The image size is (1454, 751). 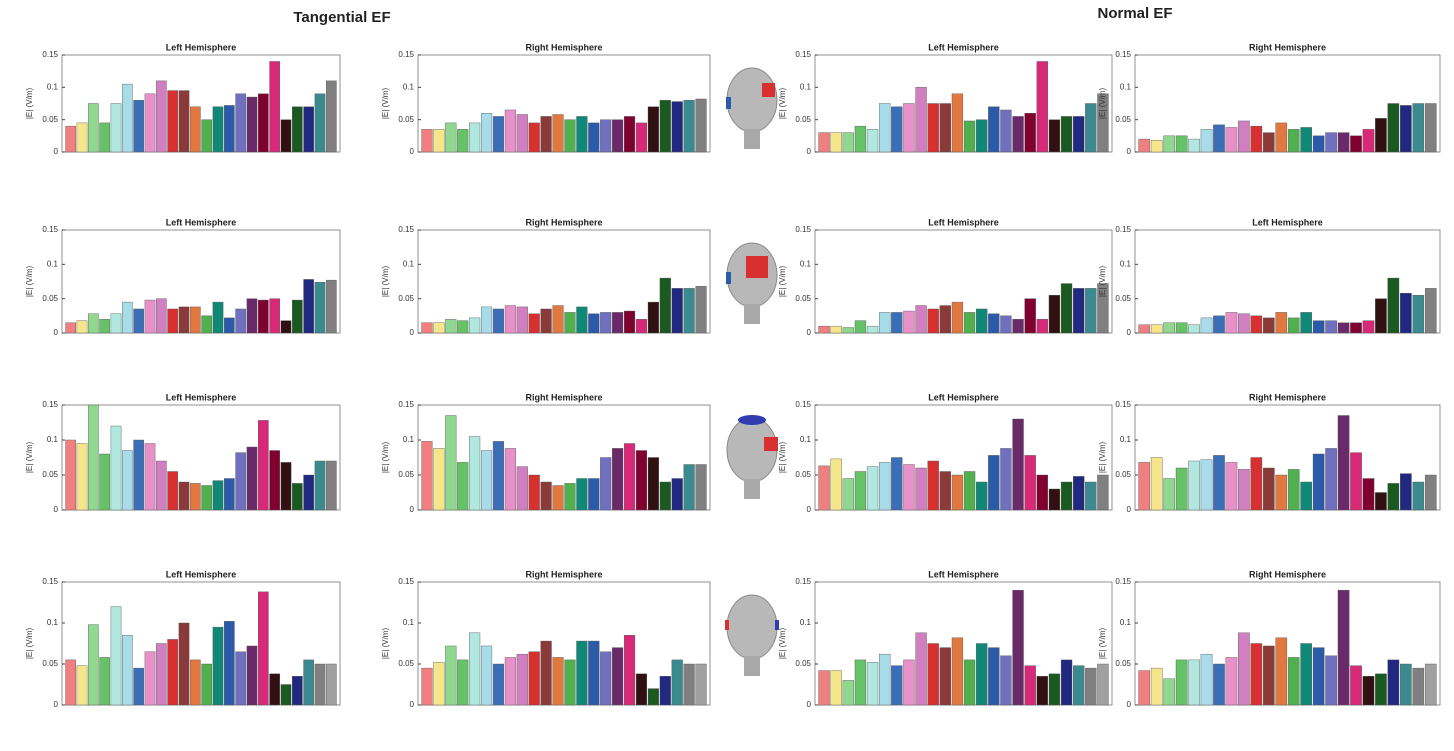 I want to click on head-icon, so click(x=752, y=635).